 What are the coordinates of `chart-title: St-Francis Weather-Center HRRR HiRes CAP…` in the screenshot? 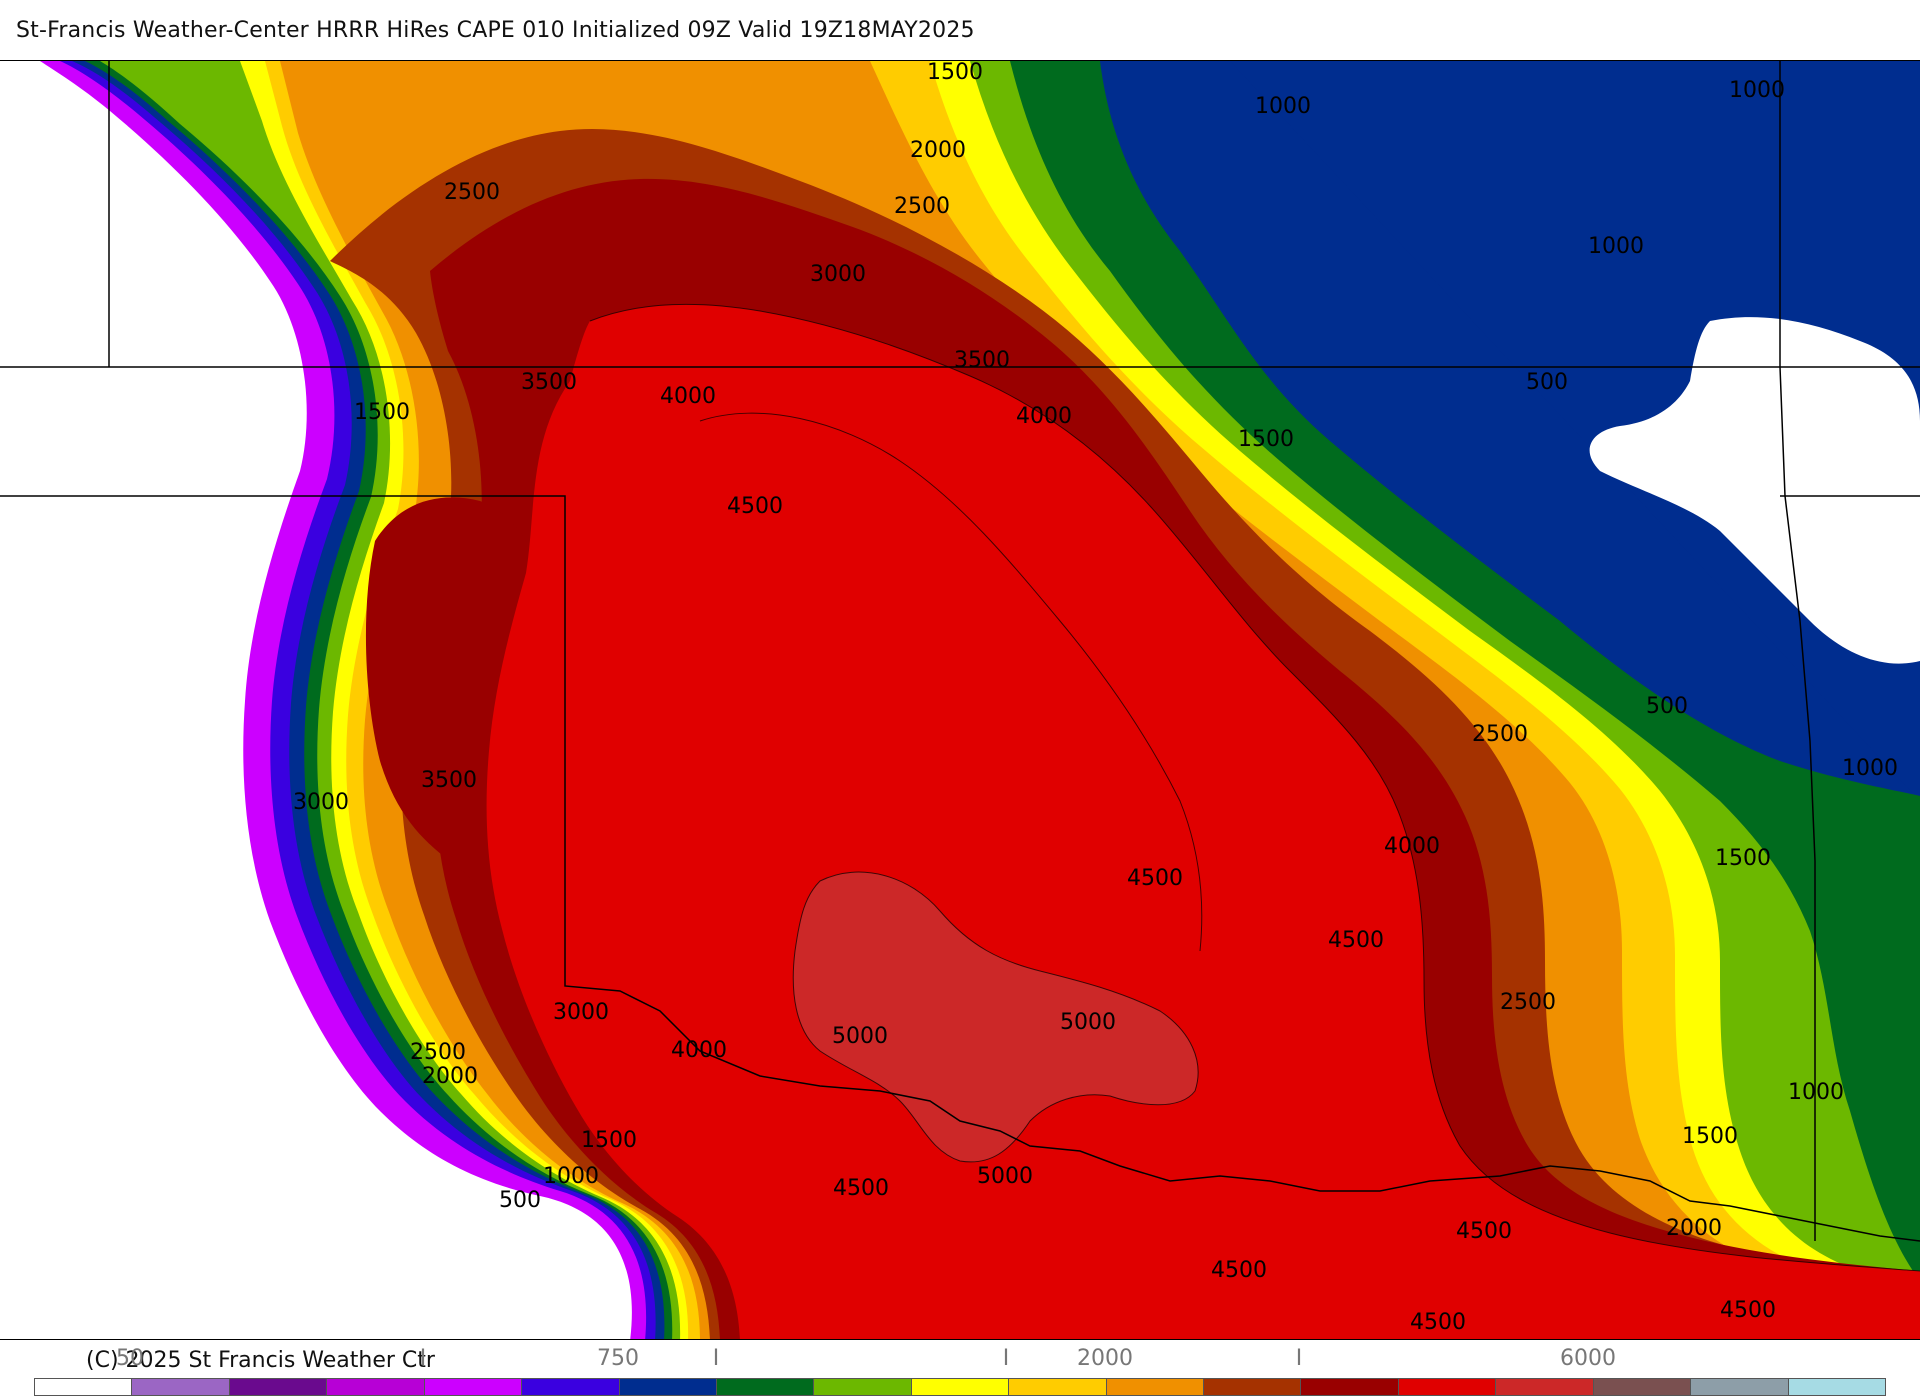 It's located at (495, 30).